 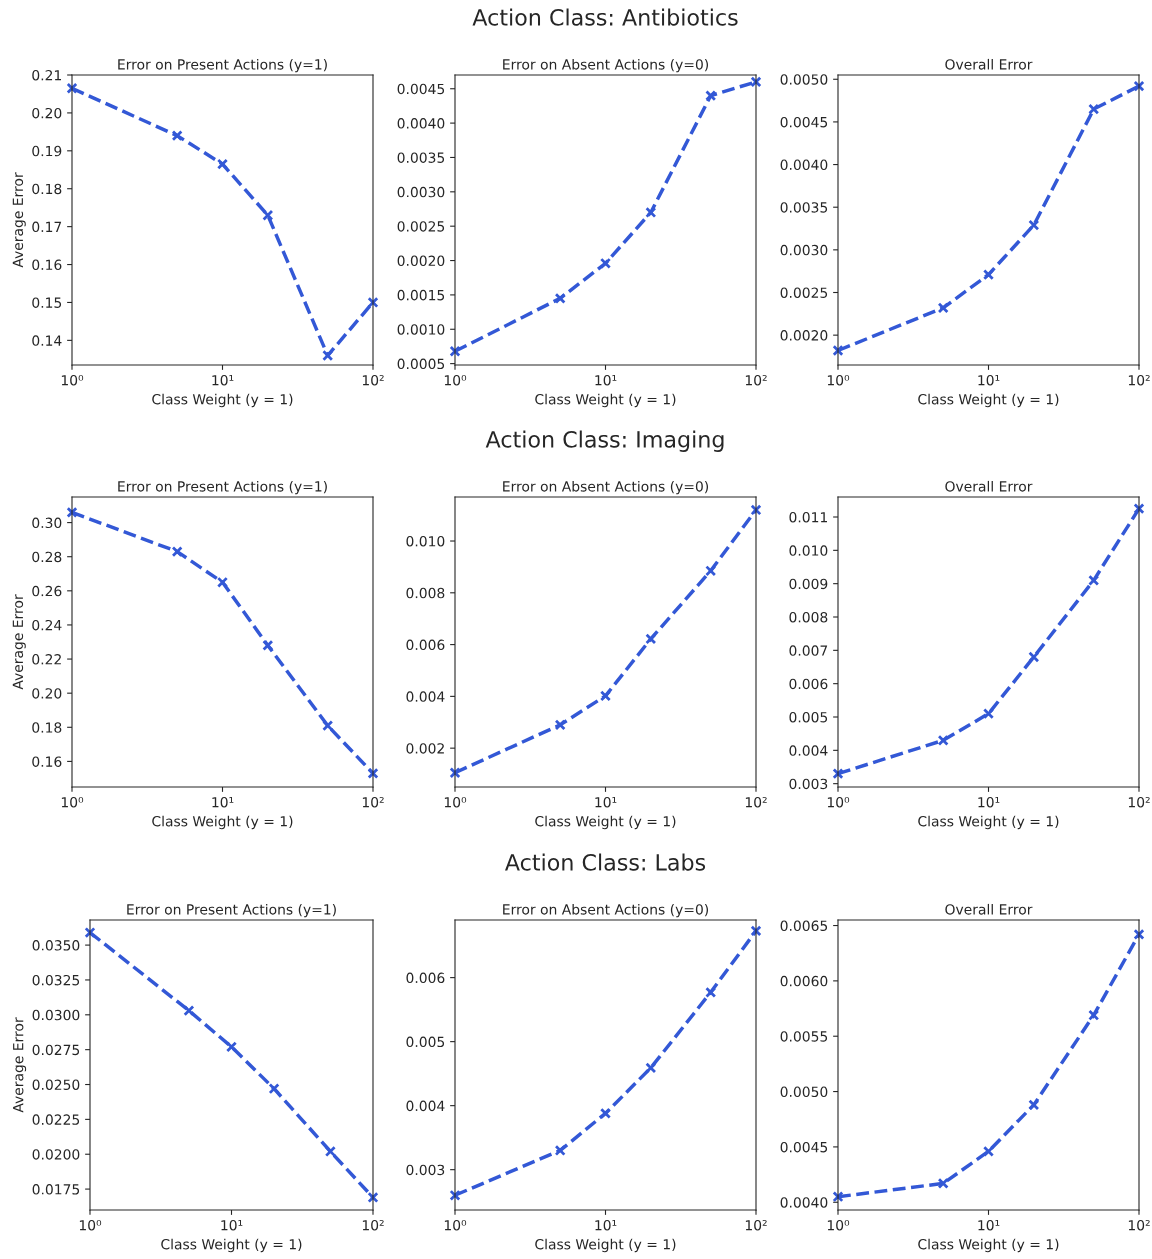 What do you see at coordinates (56, 1050) in the screenshot?
I see `y-tick-label: 0.0275` at bounding box center [56, 1050].